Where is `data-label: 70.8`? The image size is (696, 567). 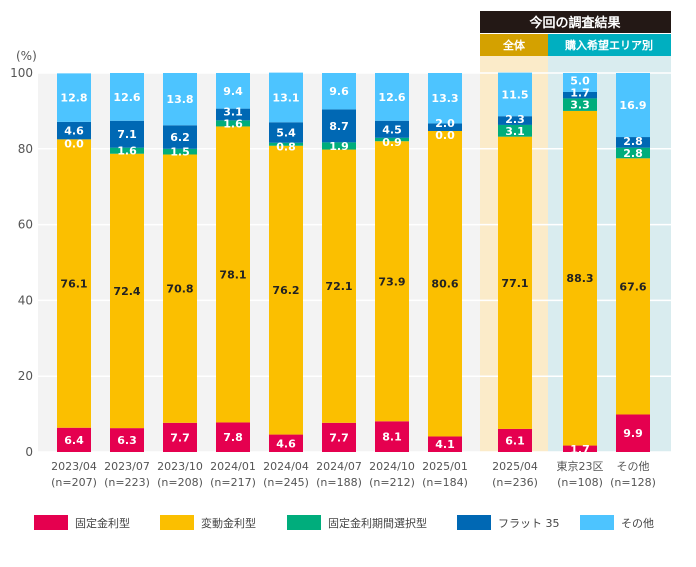 data-label: 70.8 is located at coordinates (179, 289).